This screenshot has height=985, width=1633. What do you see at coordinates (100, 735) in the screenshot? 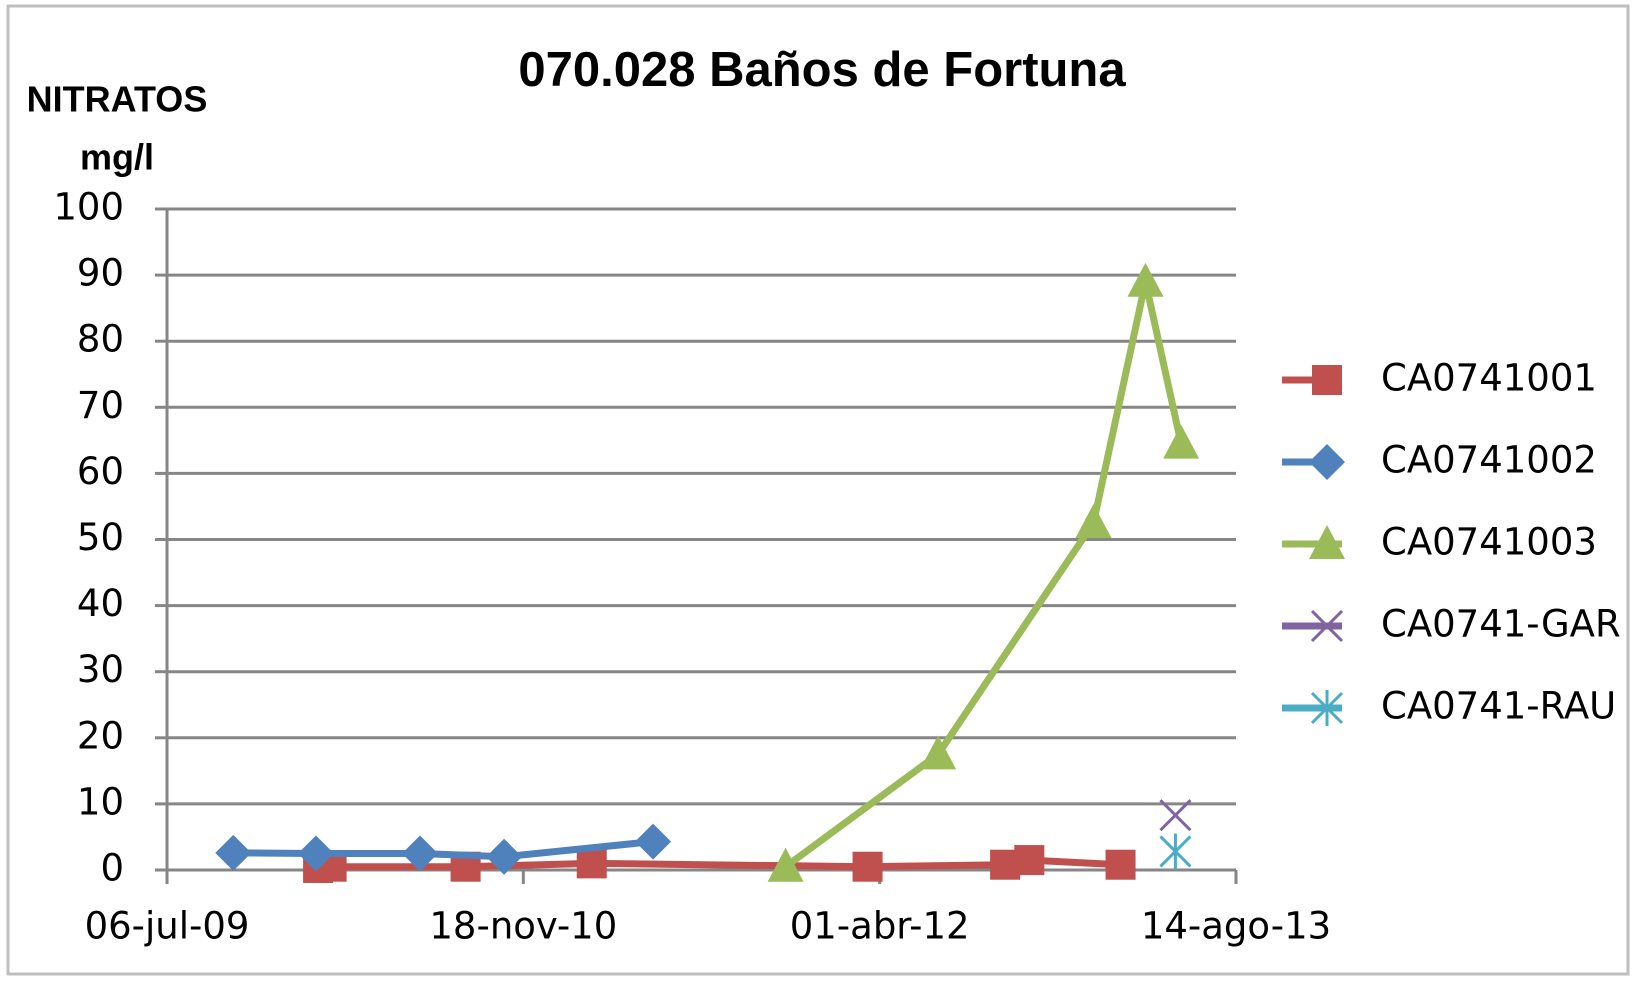
I see `y-tick-label: 20` at bounding box center [100, 735].